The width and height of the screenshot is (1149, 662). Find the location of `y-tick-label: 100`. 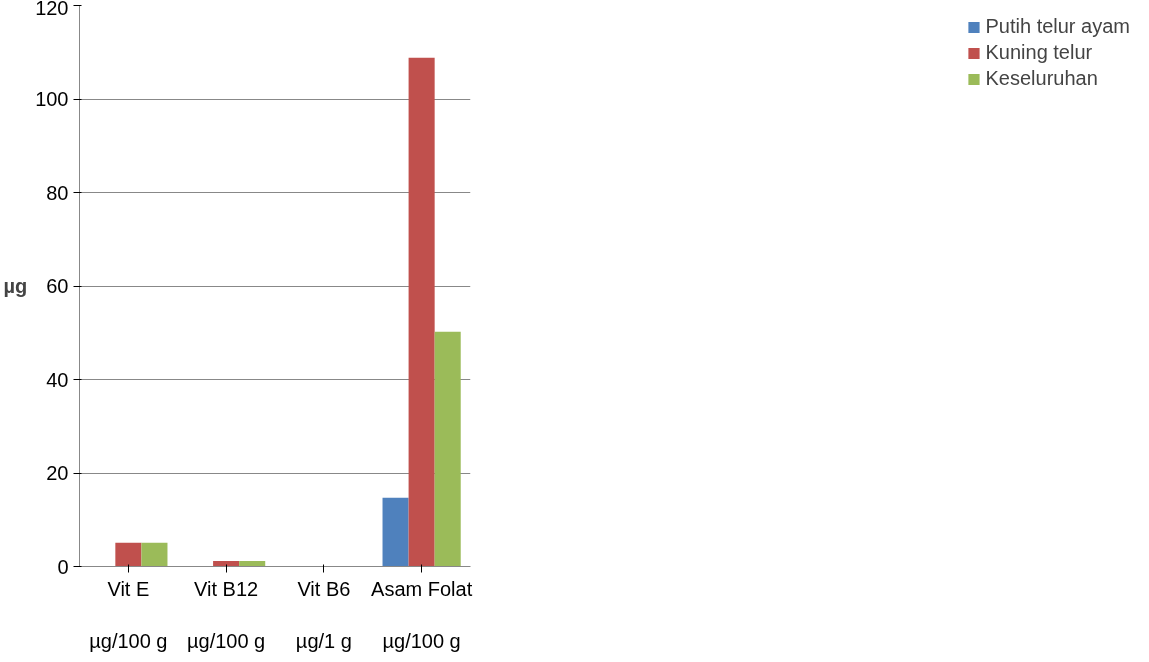

y-tick-label: 100 is located at coordinates (52, 99).